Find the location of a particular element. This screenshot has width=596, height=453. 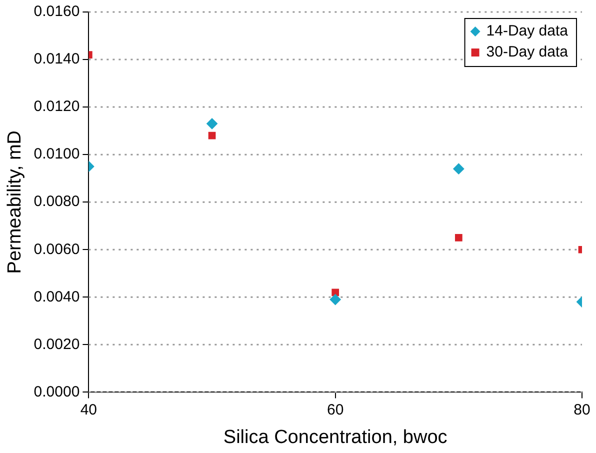

y-tick-label: 0.0160 is located at coordinates (57, 11).